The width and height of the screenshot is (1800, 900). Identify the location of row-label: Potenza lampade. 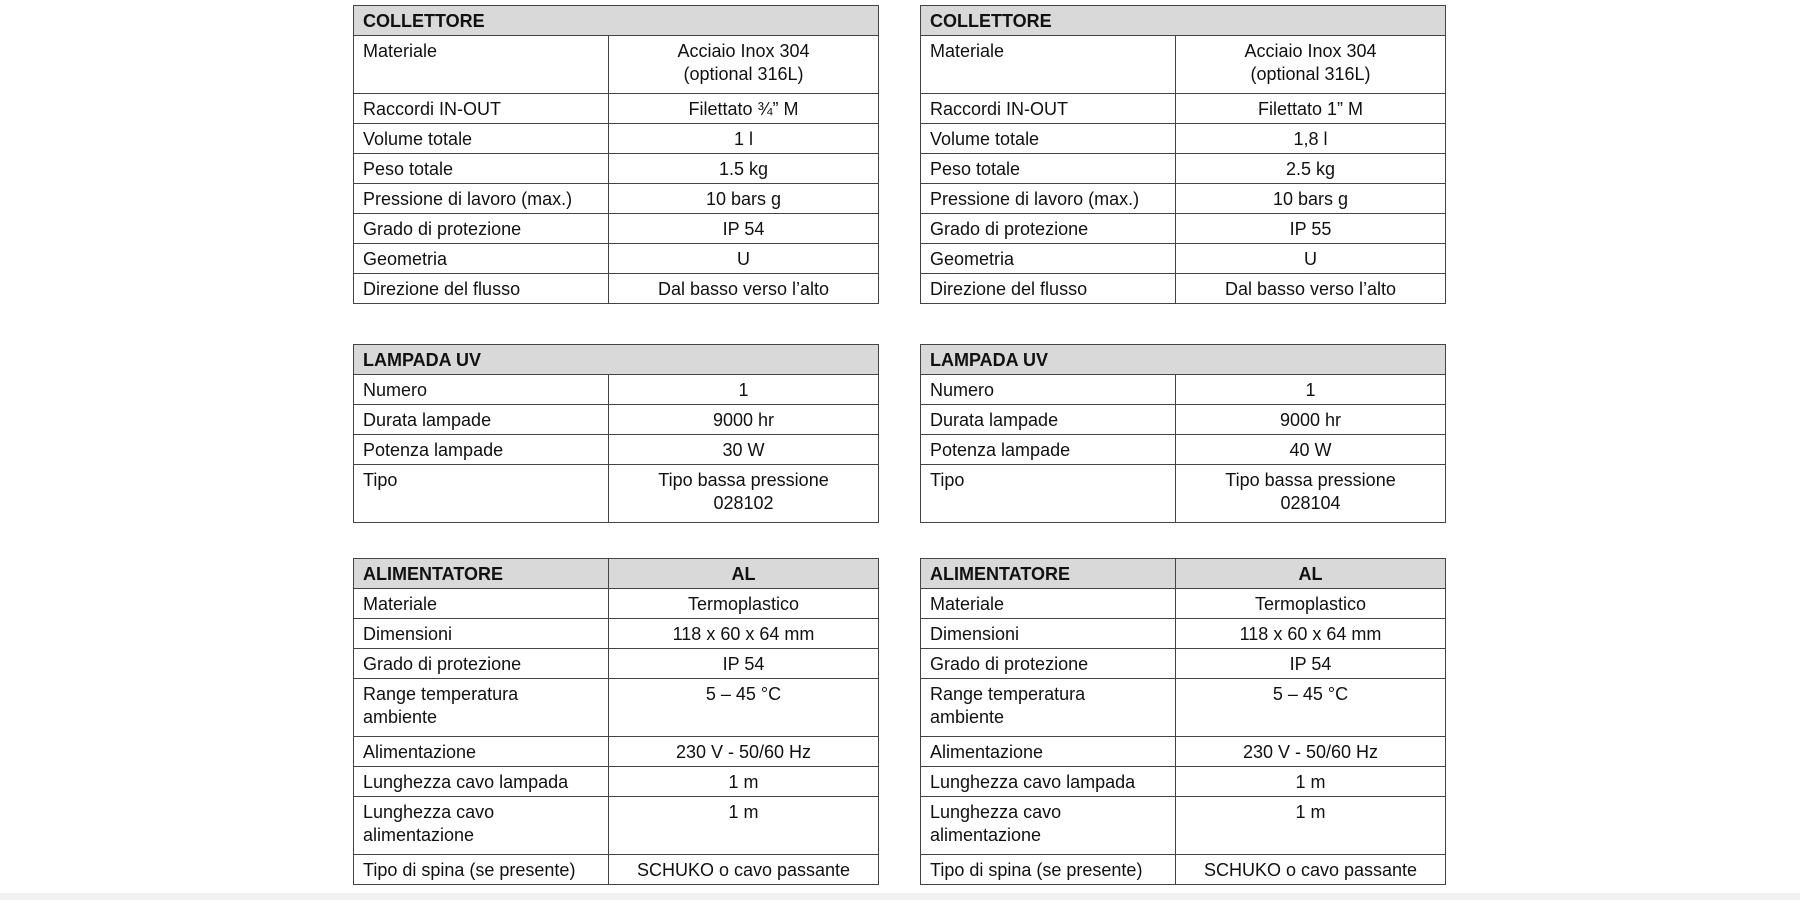
(1048, 449).